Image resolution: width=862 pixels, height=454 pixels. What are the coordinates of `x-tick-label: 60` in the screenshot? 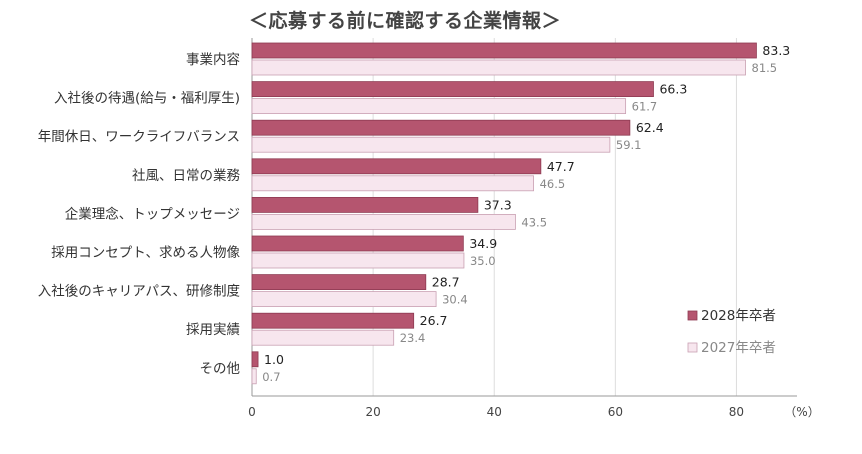 It's located at (615, 412).